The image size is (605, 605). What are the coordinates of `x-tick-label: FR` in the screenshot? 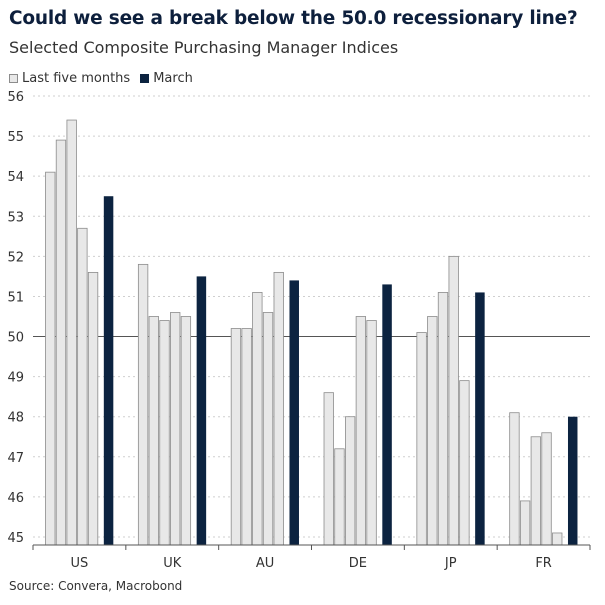 It's located at (543, 563).